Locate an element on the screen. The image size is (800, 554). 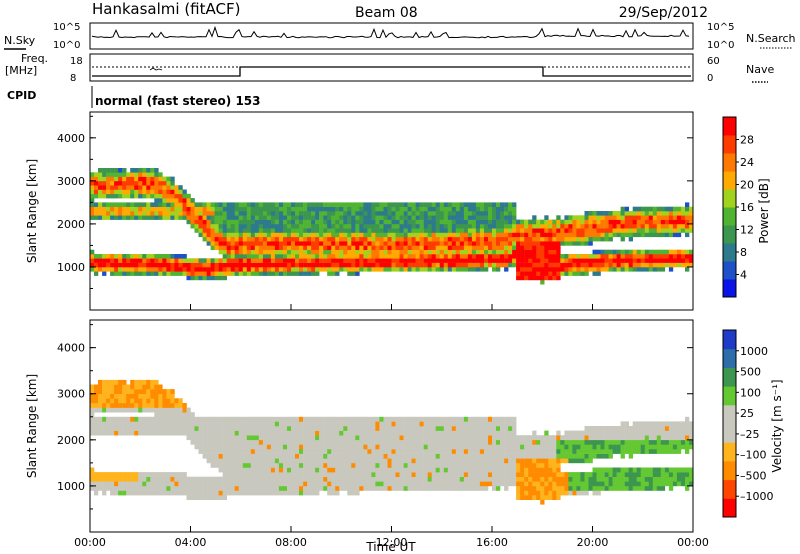
y-tick-label: 4000 is located at coordinates (71, 348).